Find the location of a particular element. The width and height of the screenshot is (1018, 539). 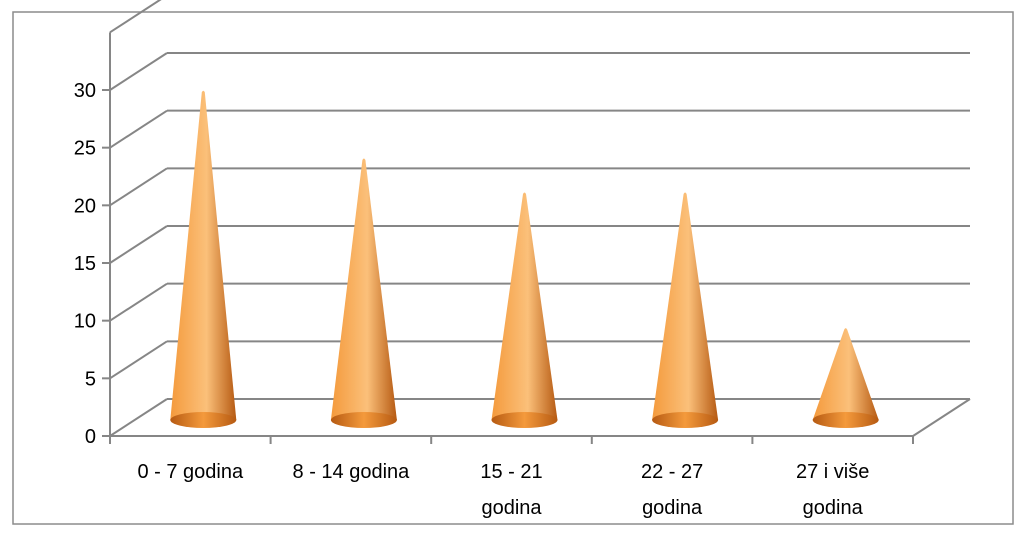

y-tick-label: 5 is located at coordinates (90, 379).